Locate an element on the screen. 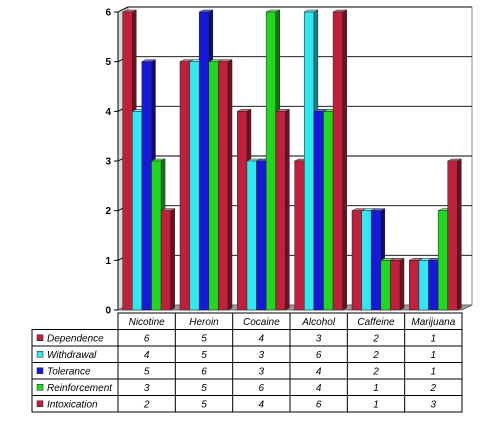 The width and height of the screenshot is (500, 424). category-label: Nicotine is located at coordinates (147, 322).